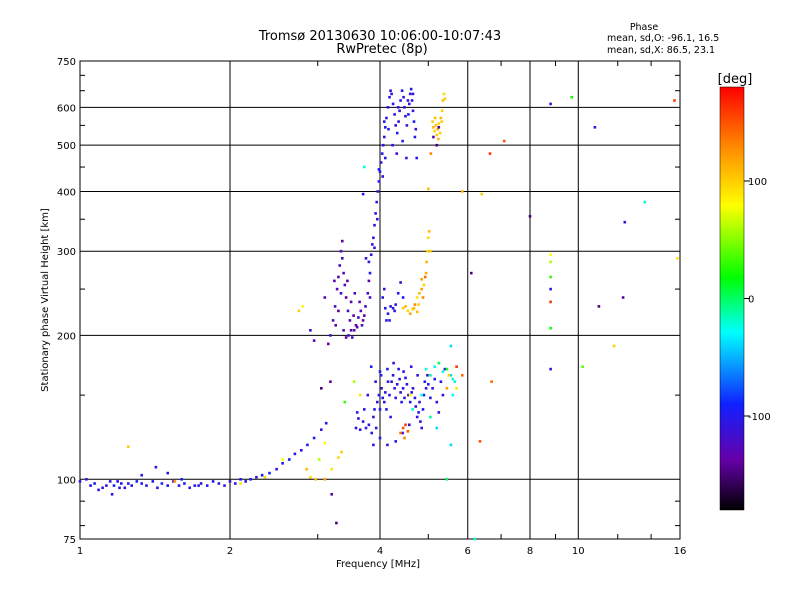 This screenshot has height=600, width=800. Describe the element at coordinates (69, 540) in the screenshot. I see `y-tick-label: 75` at that location.